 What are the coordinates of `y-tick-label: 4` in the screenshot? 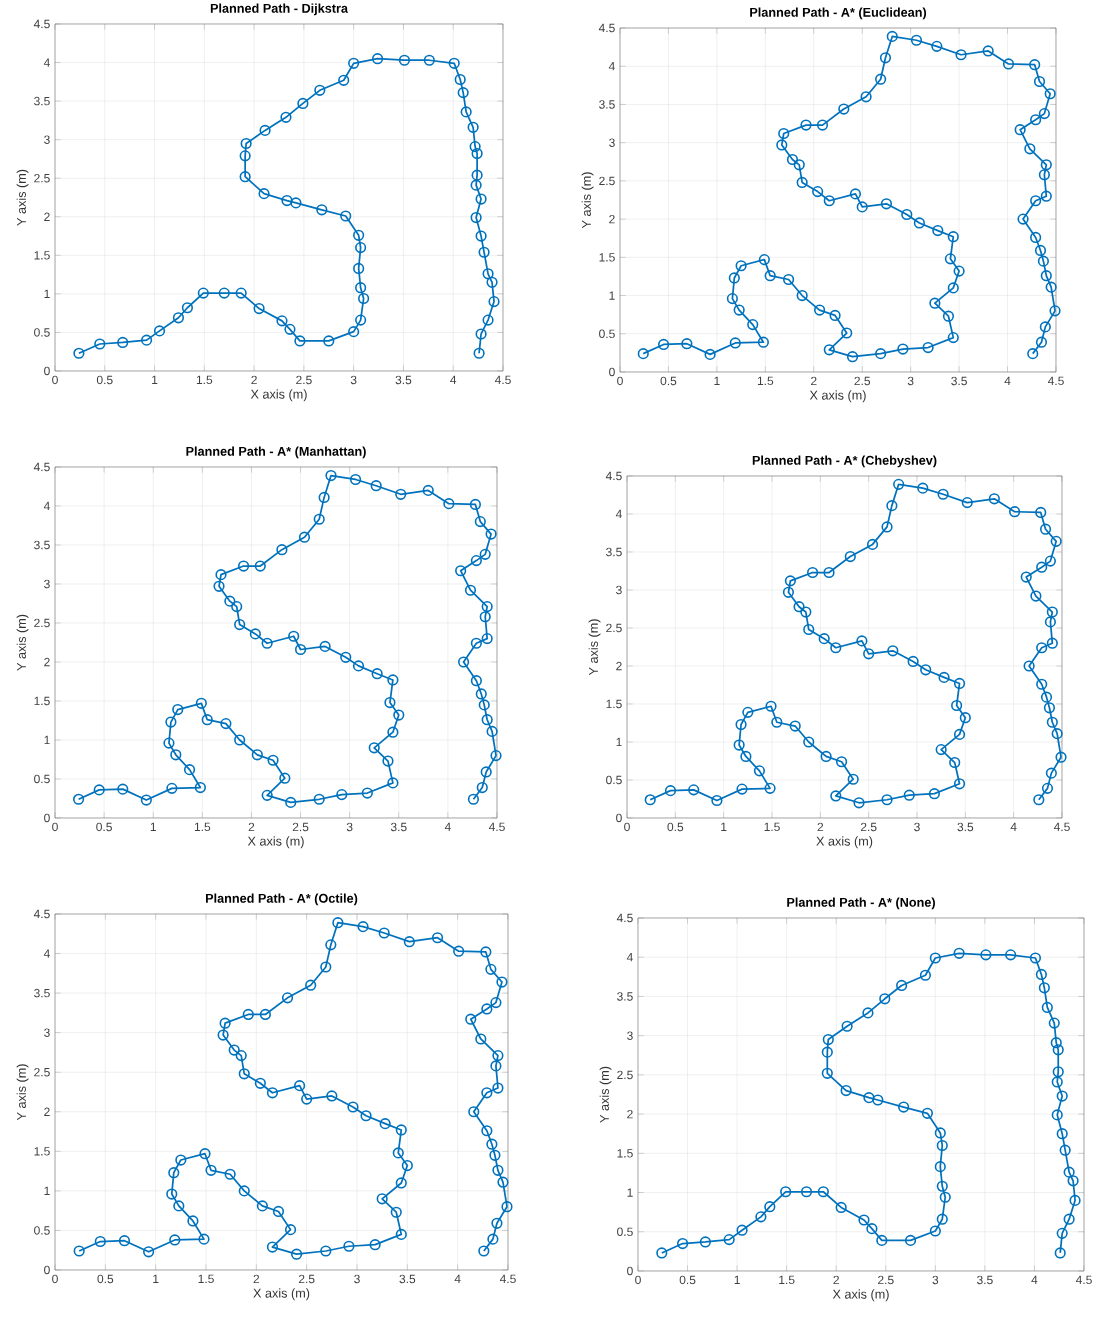 It's located at (629, 957).